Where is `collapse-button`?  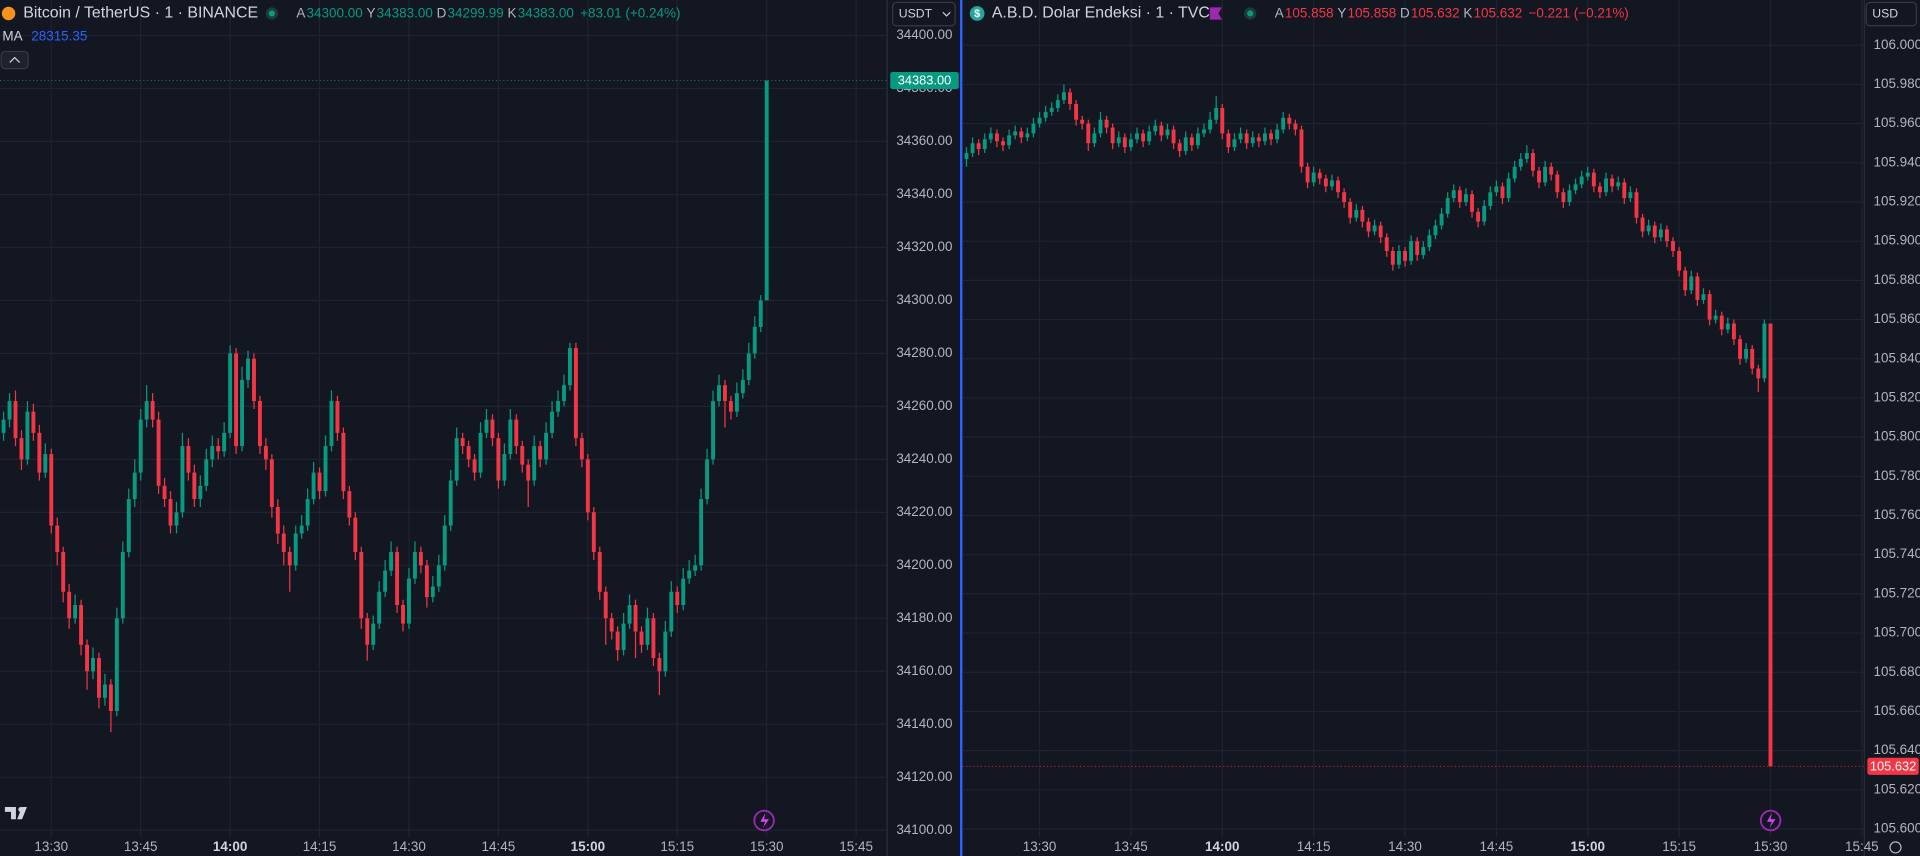 collapse-button is located at coordinates (14, 60).